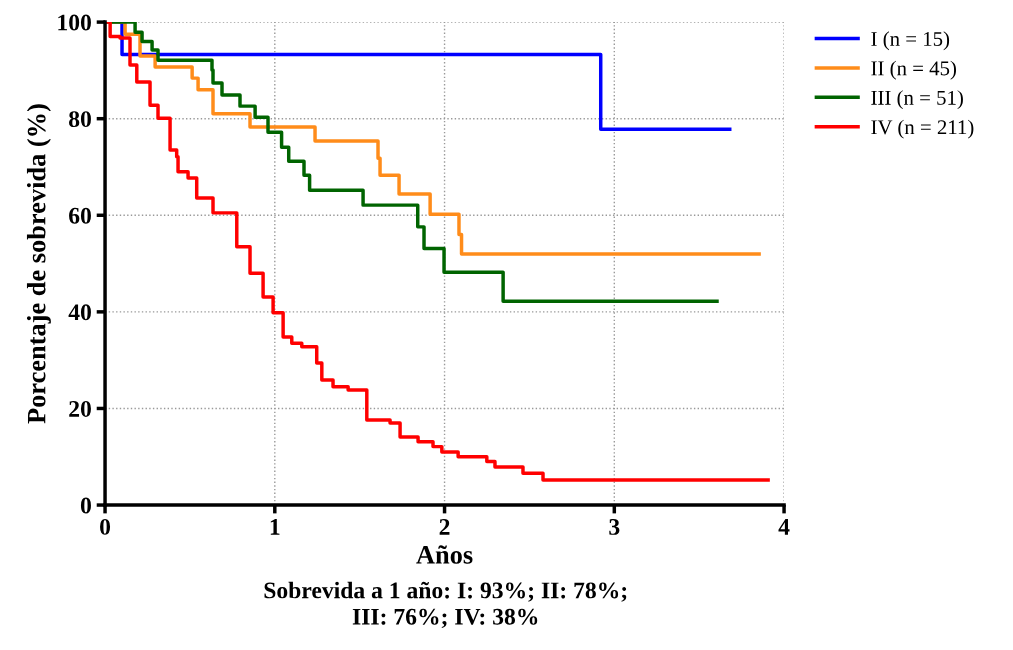 This screenshot has height=650, width=1013. What do you see at coordinates (922, 129) in the screenshot?
I see `legend-label: IV (n = 211)` at bounding box center [922, 129].